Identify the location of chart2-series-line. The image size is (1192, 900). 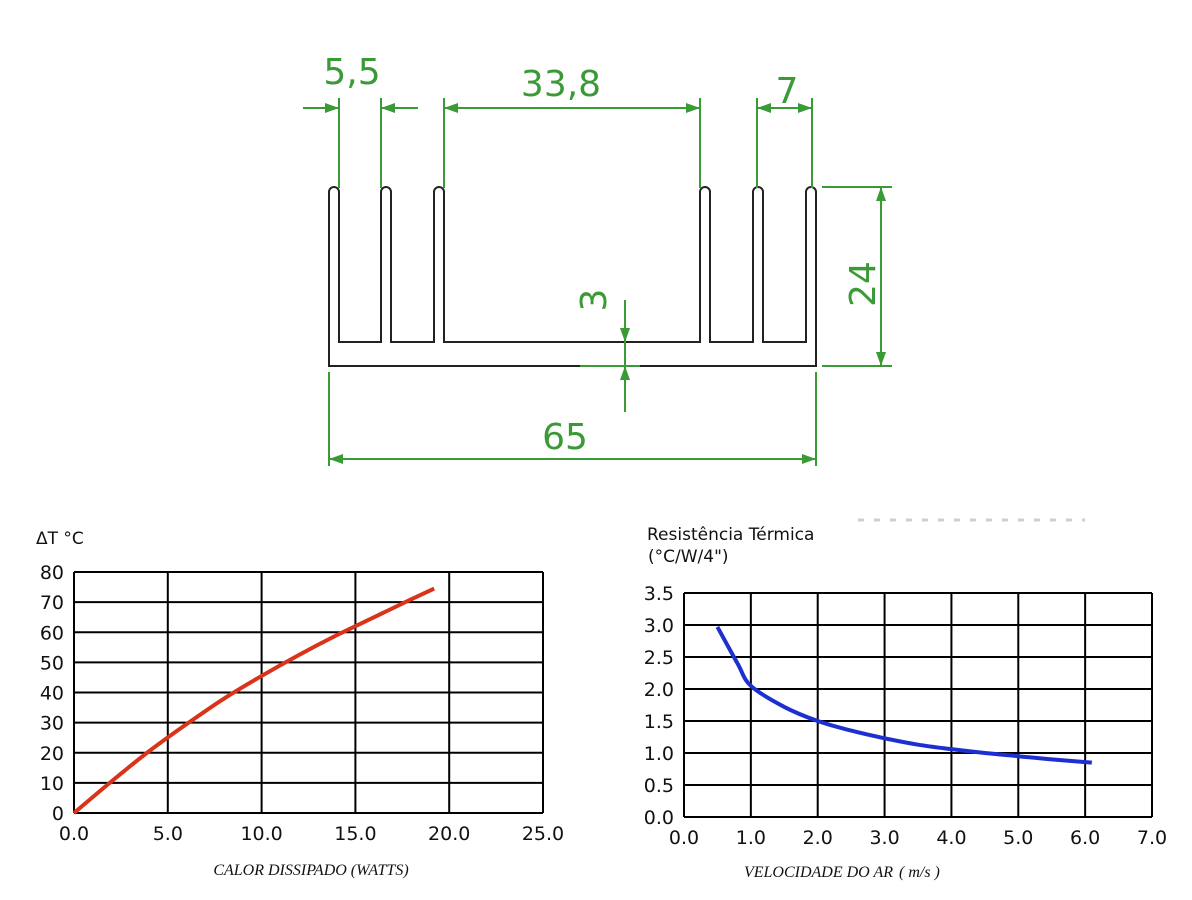
(904, 695).